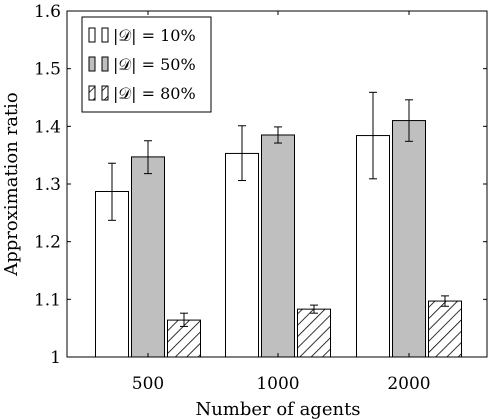  What do you see at coordinates (55, 358) in the screenshot?
I see `y-tick-label: 1` at bounding box center [55, 358].